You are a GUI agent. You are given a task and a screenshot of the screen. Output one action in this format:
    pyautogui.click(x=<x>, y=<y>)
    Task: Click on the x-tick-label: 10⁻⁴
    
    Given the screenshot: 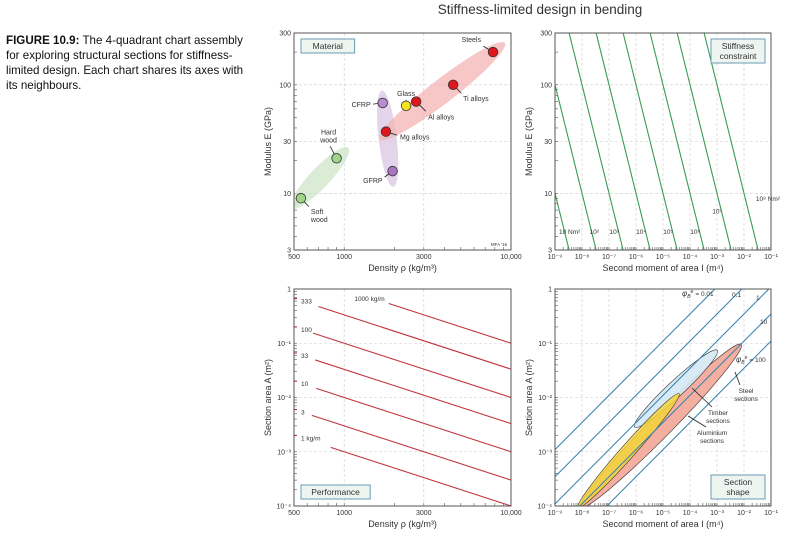 What is the action you would take?
    pyautogui.click(x=690, y=513)
    